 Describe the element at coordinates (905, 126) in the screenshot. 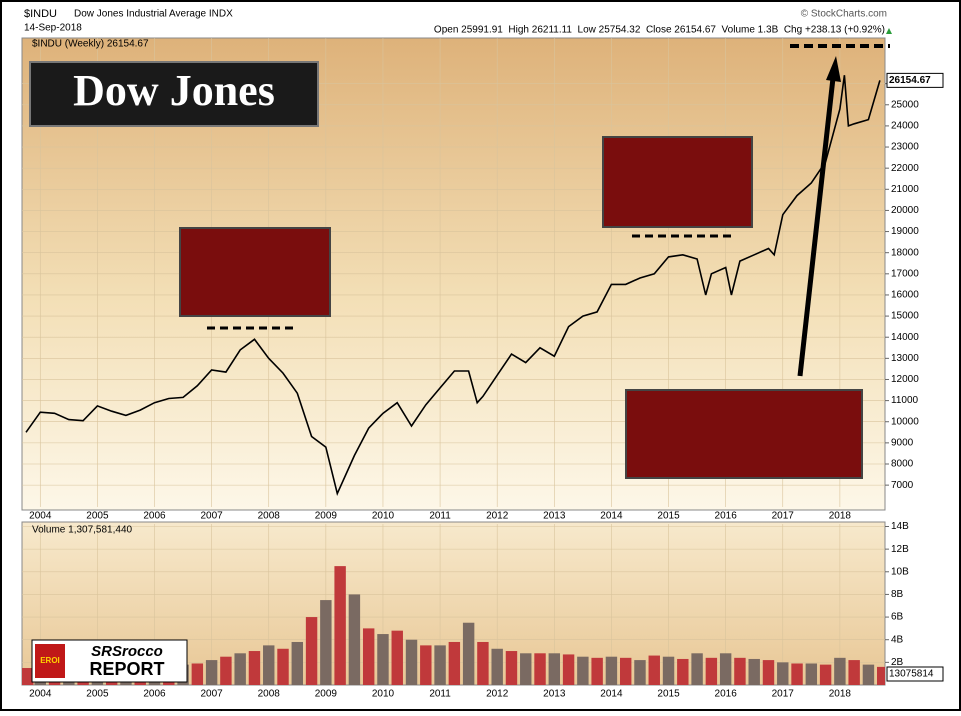

I see `y-tick-label: 24000` at that location.